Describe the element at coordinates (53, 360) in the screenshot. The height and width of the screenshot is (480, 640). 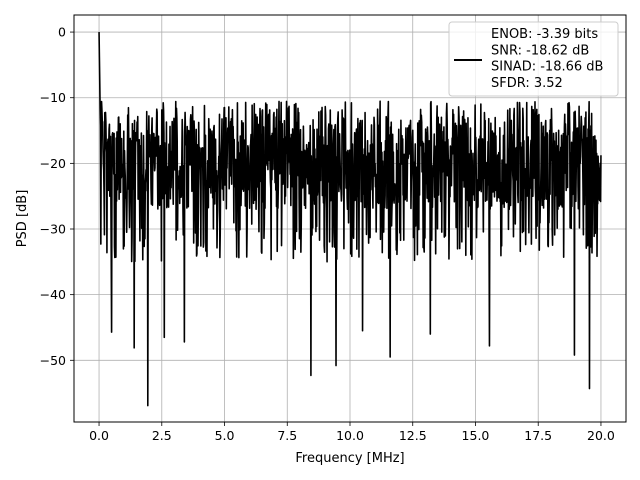
I see `y-tick-label: −50` at that location.